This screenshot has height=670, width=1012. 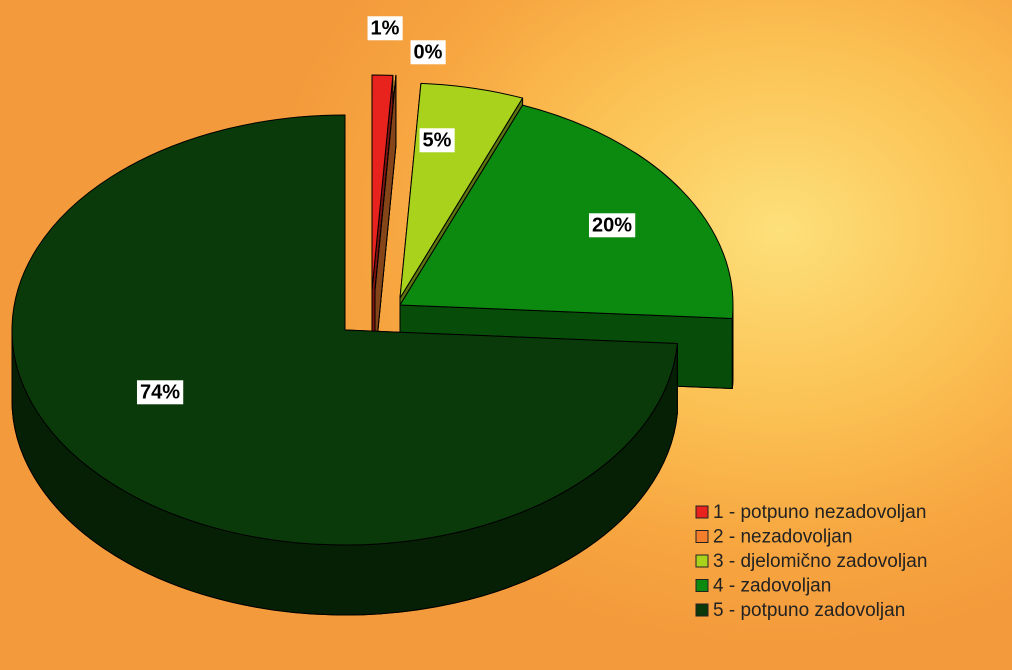 I want to click on legend-label: 5 - potpuno zadovoljan, so click(x=809, y=610).